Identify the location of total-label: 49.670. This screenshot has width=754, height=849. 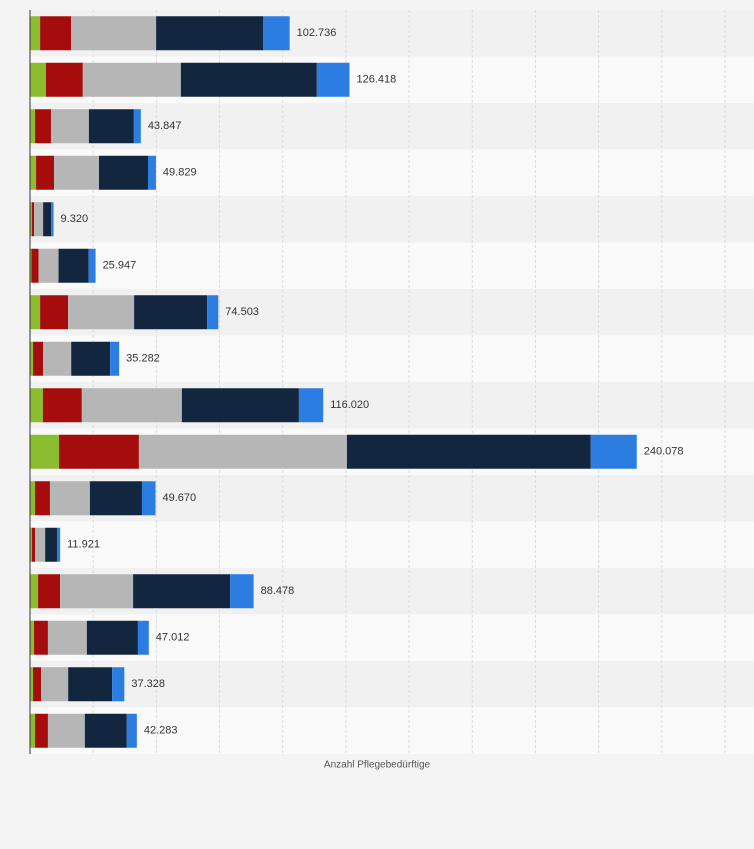
(180, 498).